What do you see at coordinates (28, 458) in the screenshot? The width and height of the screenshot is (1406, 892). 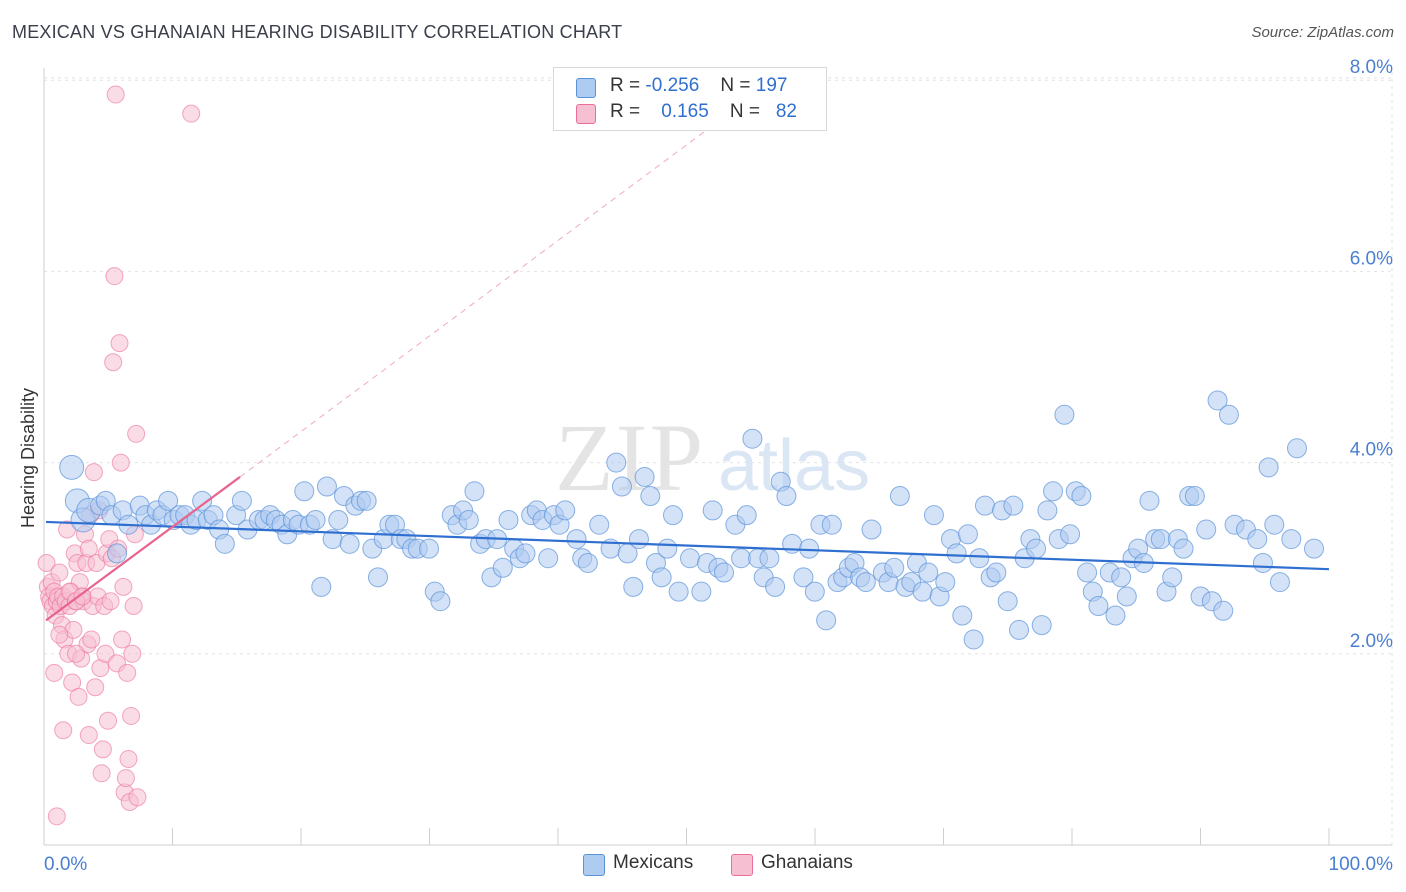 I see `y-axis-label: Hearing Disability` at bounding box center [28, 458].